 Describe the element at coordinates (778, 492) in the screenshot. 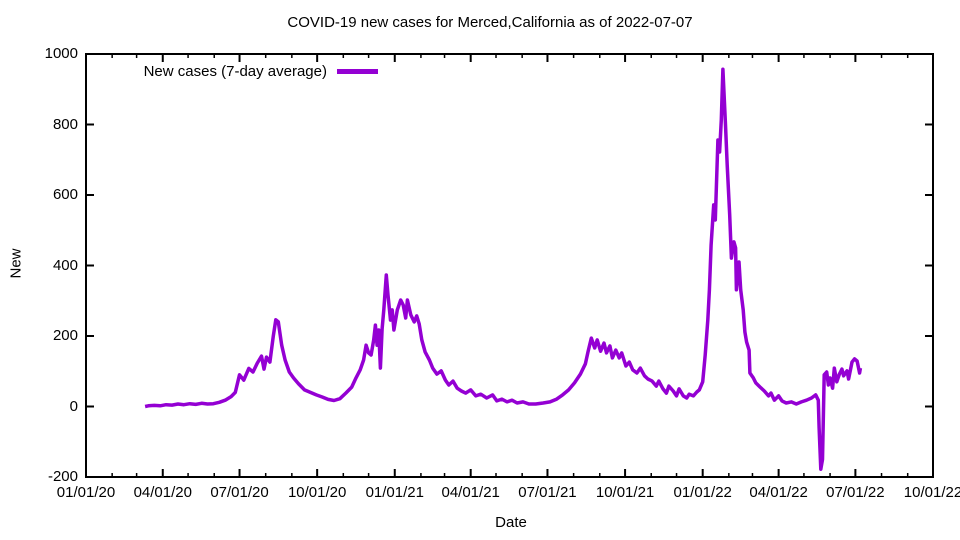

I see `x-tick-label: 04/01/22` at that location.